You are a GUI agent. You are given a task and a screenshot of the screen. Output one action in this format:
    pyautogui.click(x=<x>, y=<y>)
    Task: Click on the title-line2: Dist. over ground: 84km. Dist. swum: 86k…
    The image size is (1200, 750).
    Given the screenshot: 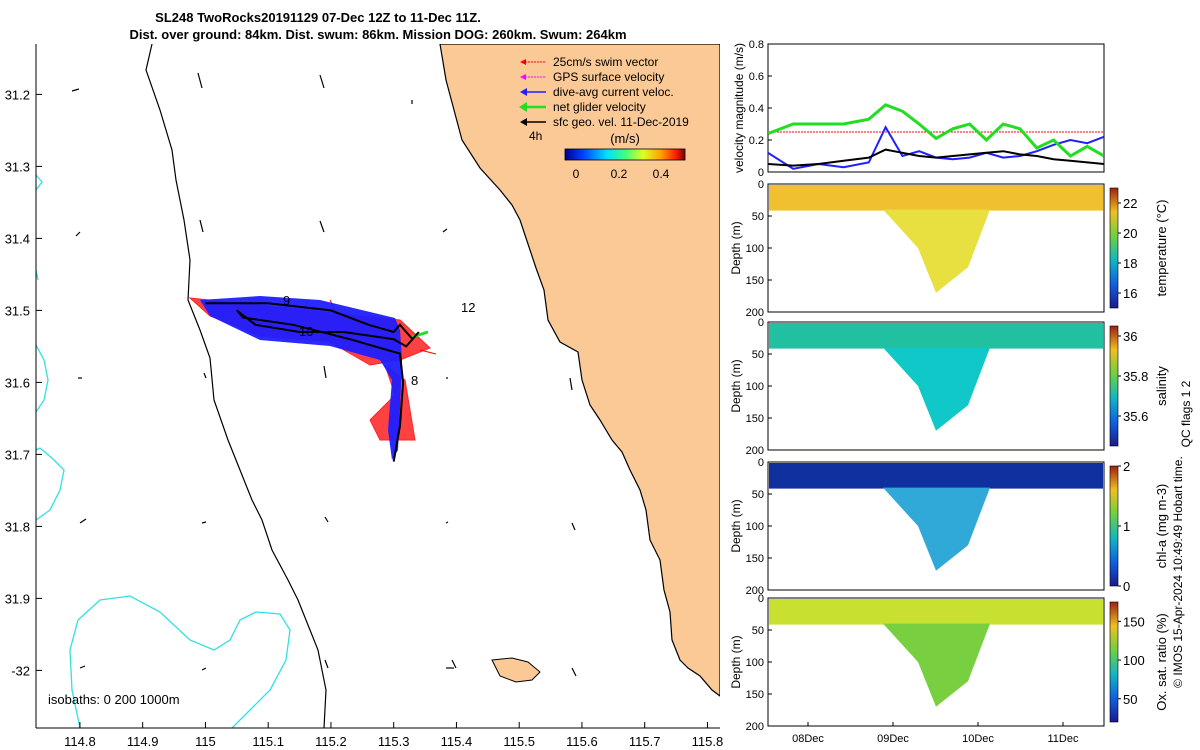 What is the action you would take?
    pyautogui.click(x=377, y=34)
    